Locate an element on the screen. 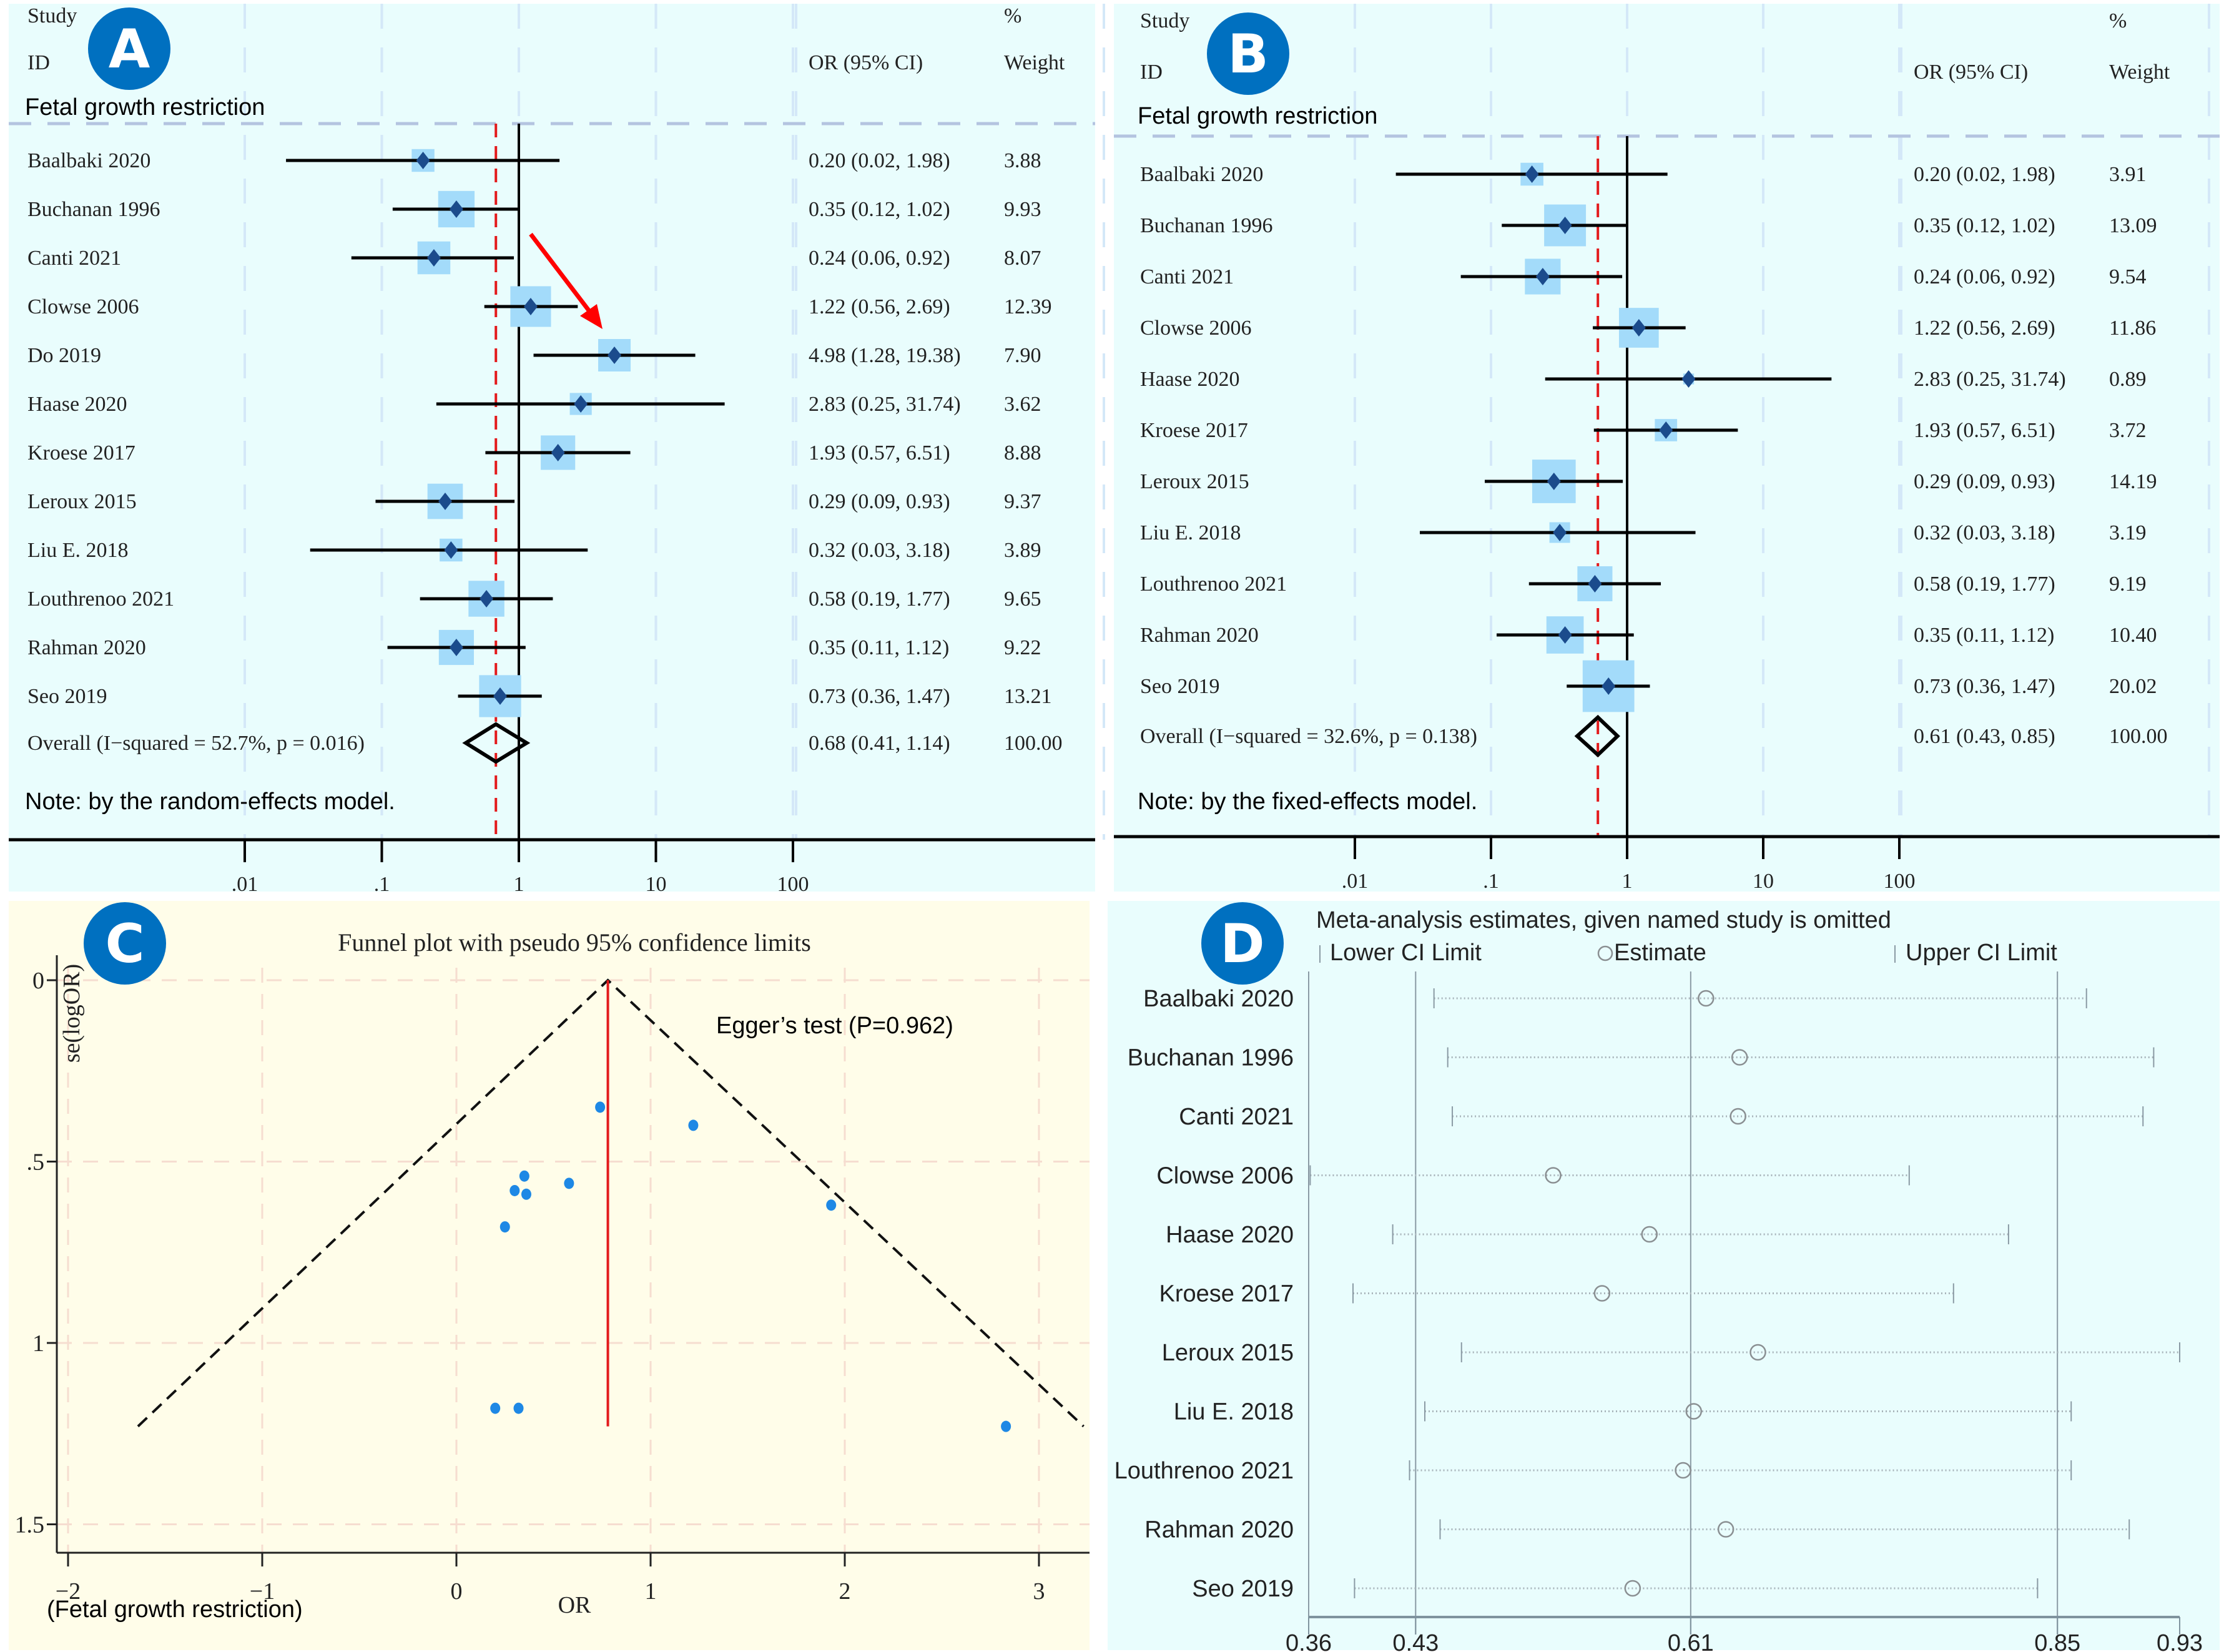  x-tick-label: 10 is located at coordinates (1763, 881).